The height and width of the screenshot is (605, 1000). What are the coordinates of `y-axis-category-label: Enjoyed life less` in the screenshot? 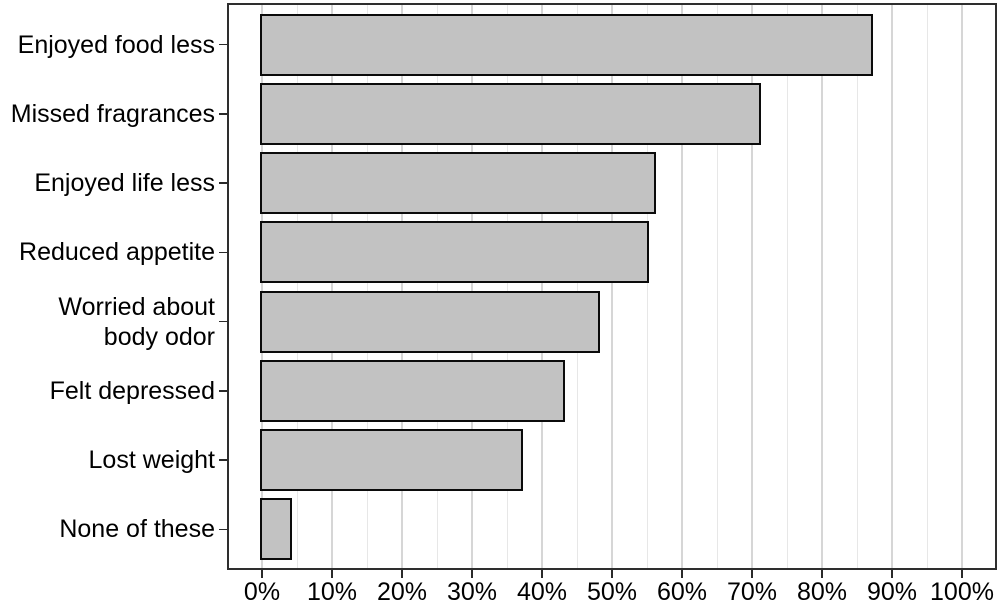 It's located at (124, 183).